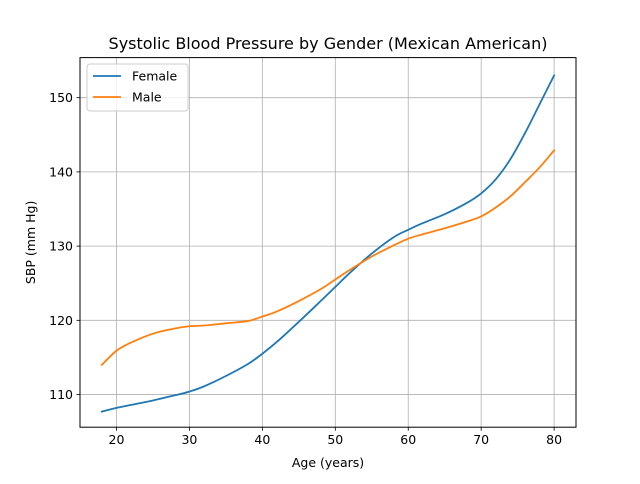  I want to click on x-tick-label: 50, so click(335, 439).